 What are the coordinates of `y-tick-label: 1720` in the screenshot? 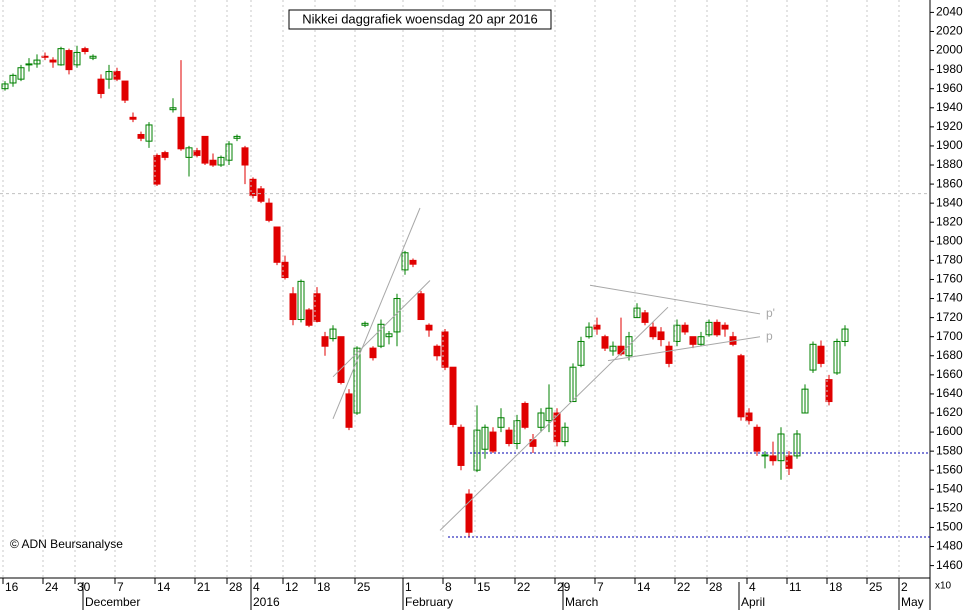 It's located at (949, 317).